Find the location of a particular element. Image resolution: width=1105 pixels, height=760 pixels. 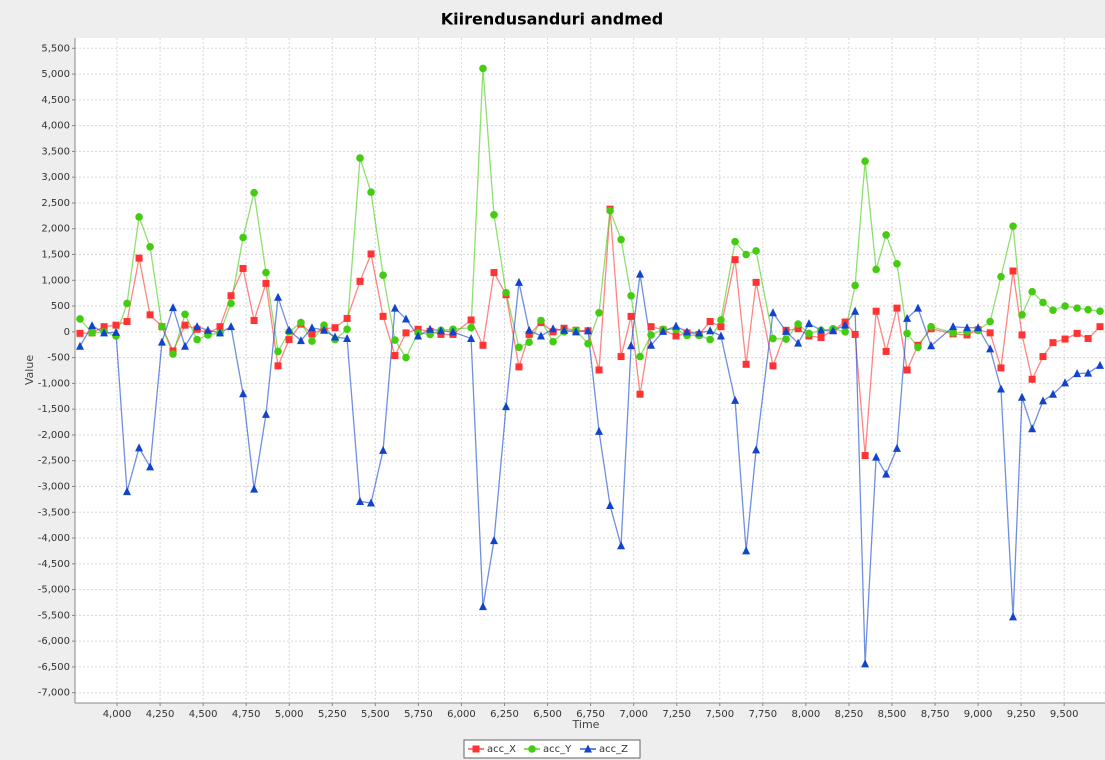

y-tick-label: 2,000 is located at coordinates (55, 229).